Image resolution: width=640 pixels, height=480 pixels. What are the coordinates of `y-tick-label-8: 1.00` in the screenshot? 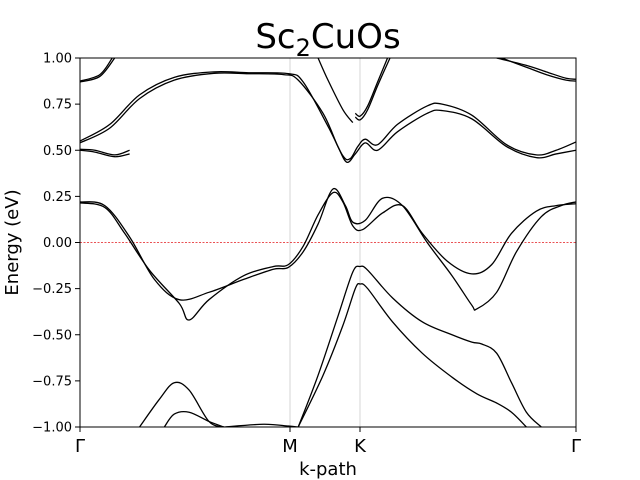 It's located at (57, 59).